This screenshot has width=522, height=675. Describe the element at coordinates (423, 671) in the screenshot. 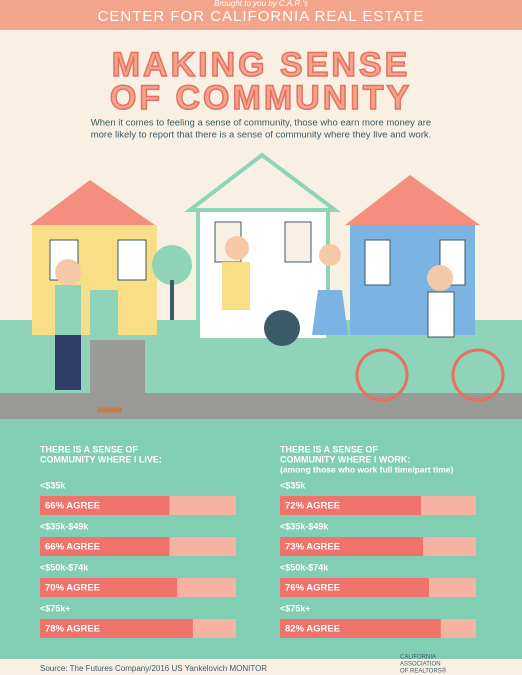

I see `logo-text: OF REALTORS®` at that location.